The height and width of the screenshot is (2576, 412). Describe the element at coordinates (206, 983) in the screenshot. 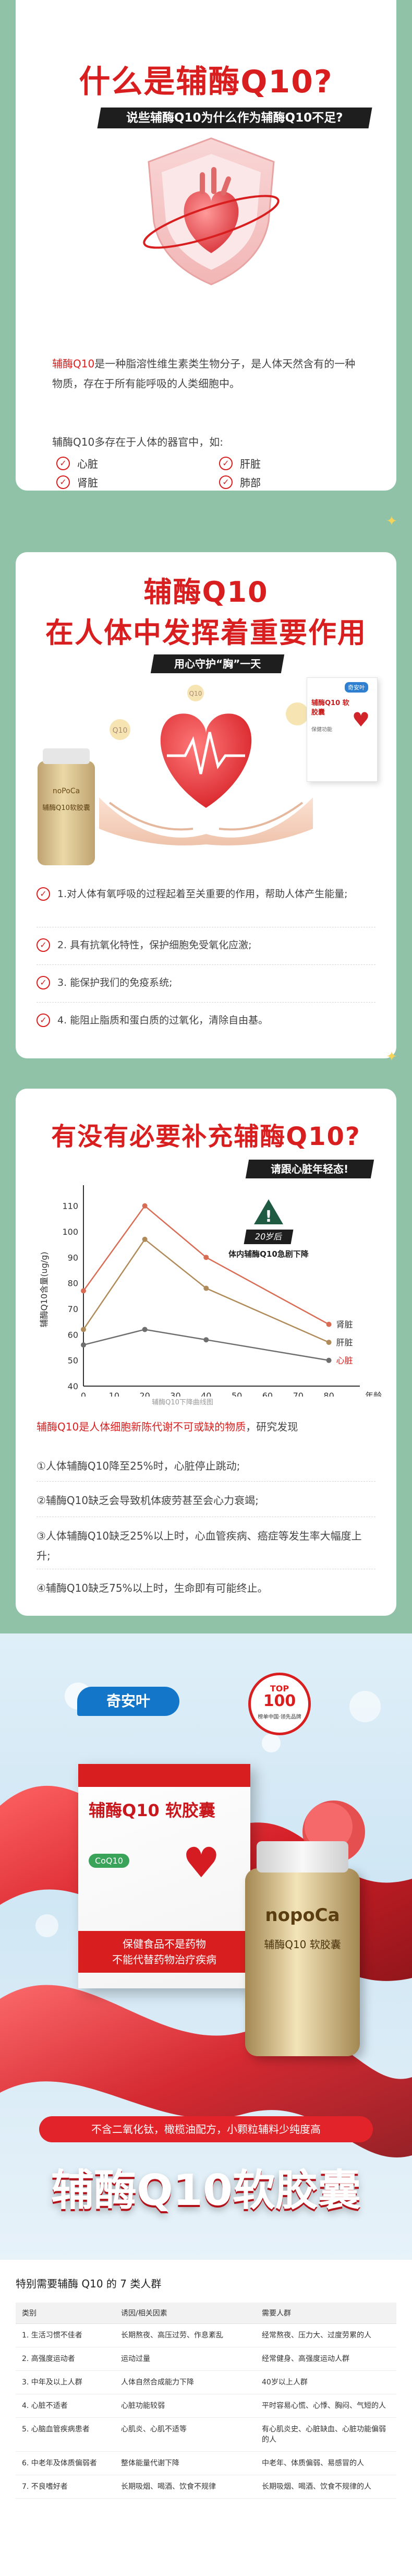

I see `role-item-3: ✓ 3. 能保护我们的免疫系统;` at that location.